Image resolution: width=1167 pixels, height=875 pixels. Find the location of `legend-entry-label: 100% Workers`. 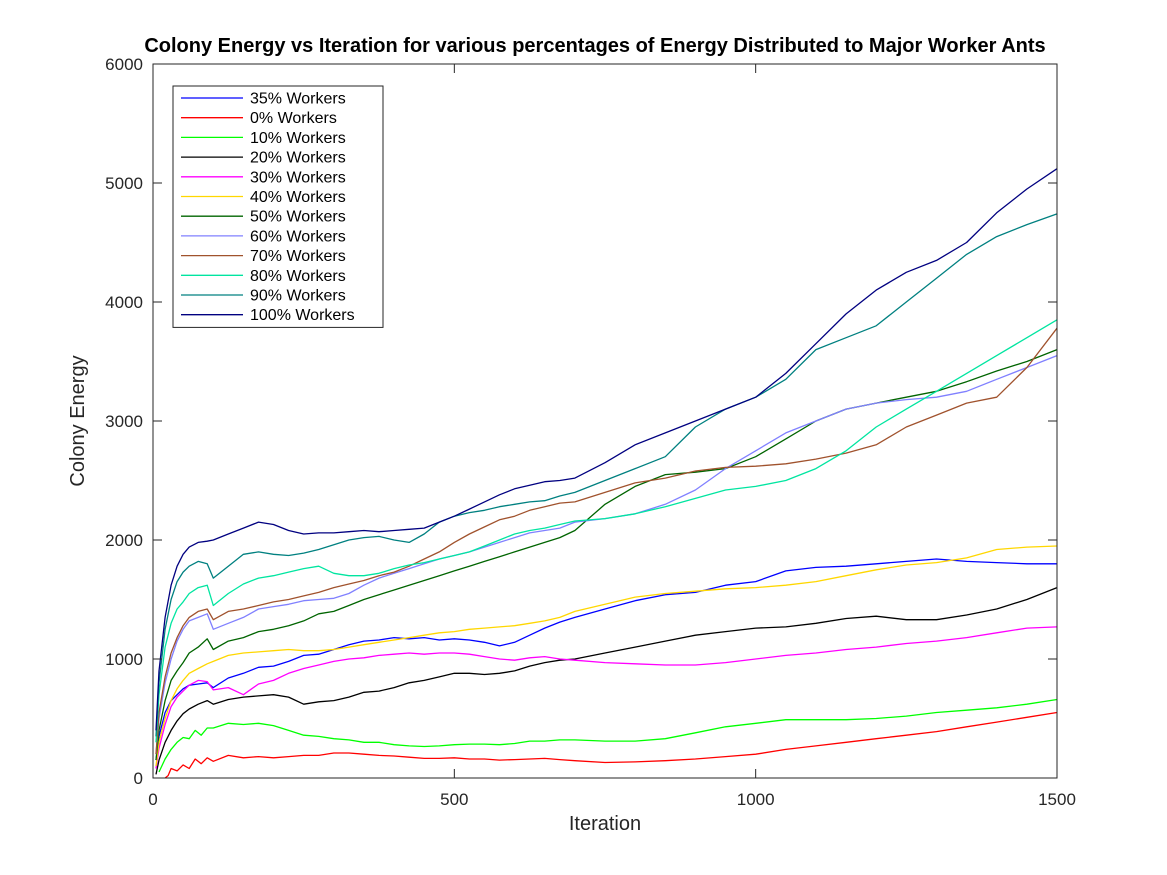

legend-entry-label: 100% Workers is located at coordinates (302, 315).